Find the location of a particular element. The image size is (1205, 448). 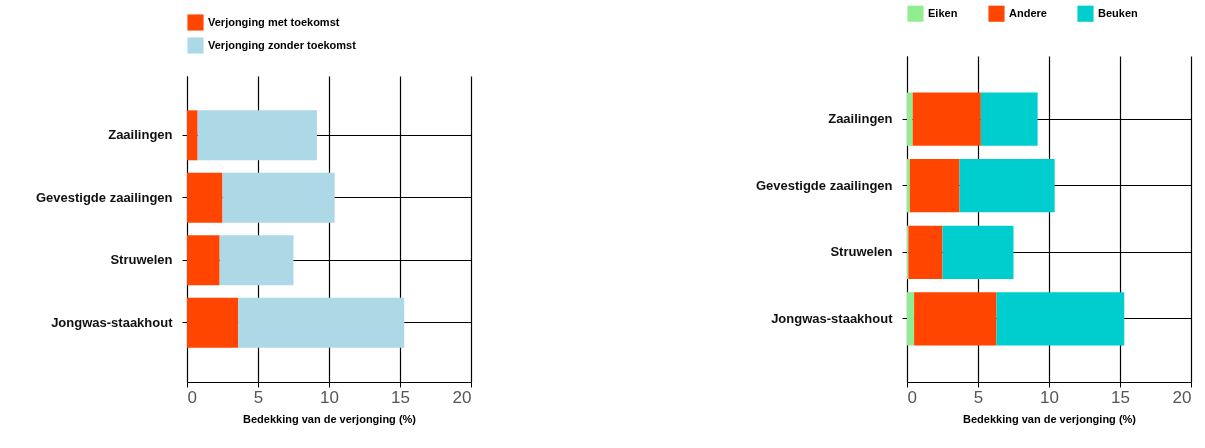

legend-label: Verjonging zonder toekomst is located at coordinates (282, 44).